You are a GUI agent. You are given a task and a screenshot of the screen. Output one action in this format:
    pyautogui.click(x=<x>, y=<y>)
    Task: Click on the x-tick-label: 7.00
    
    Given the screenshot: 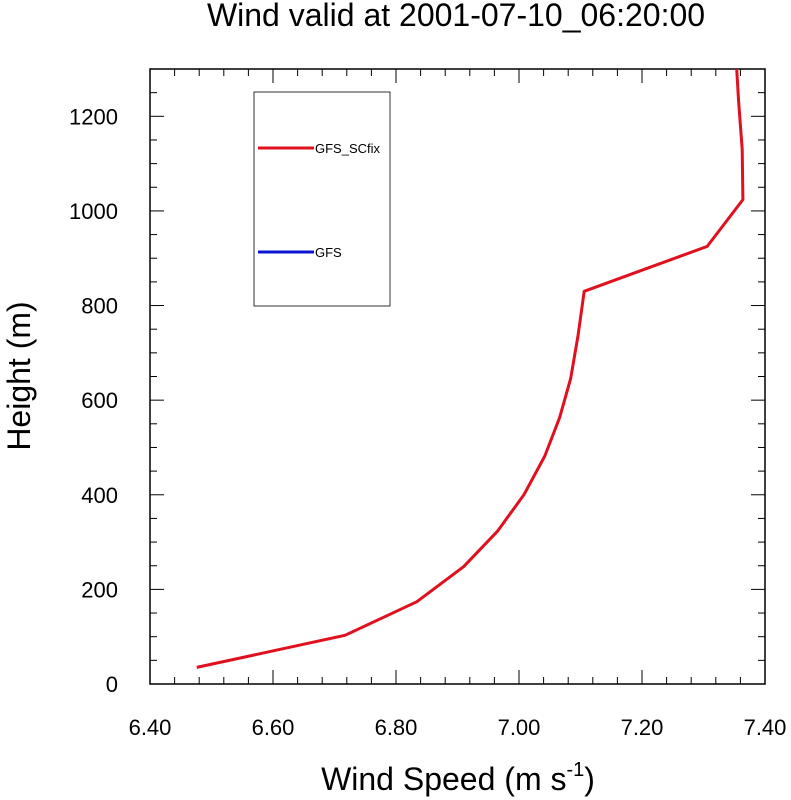 What is the action you would take?
    pyautogui.click(x=519, y=727)
    